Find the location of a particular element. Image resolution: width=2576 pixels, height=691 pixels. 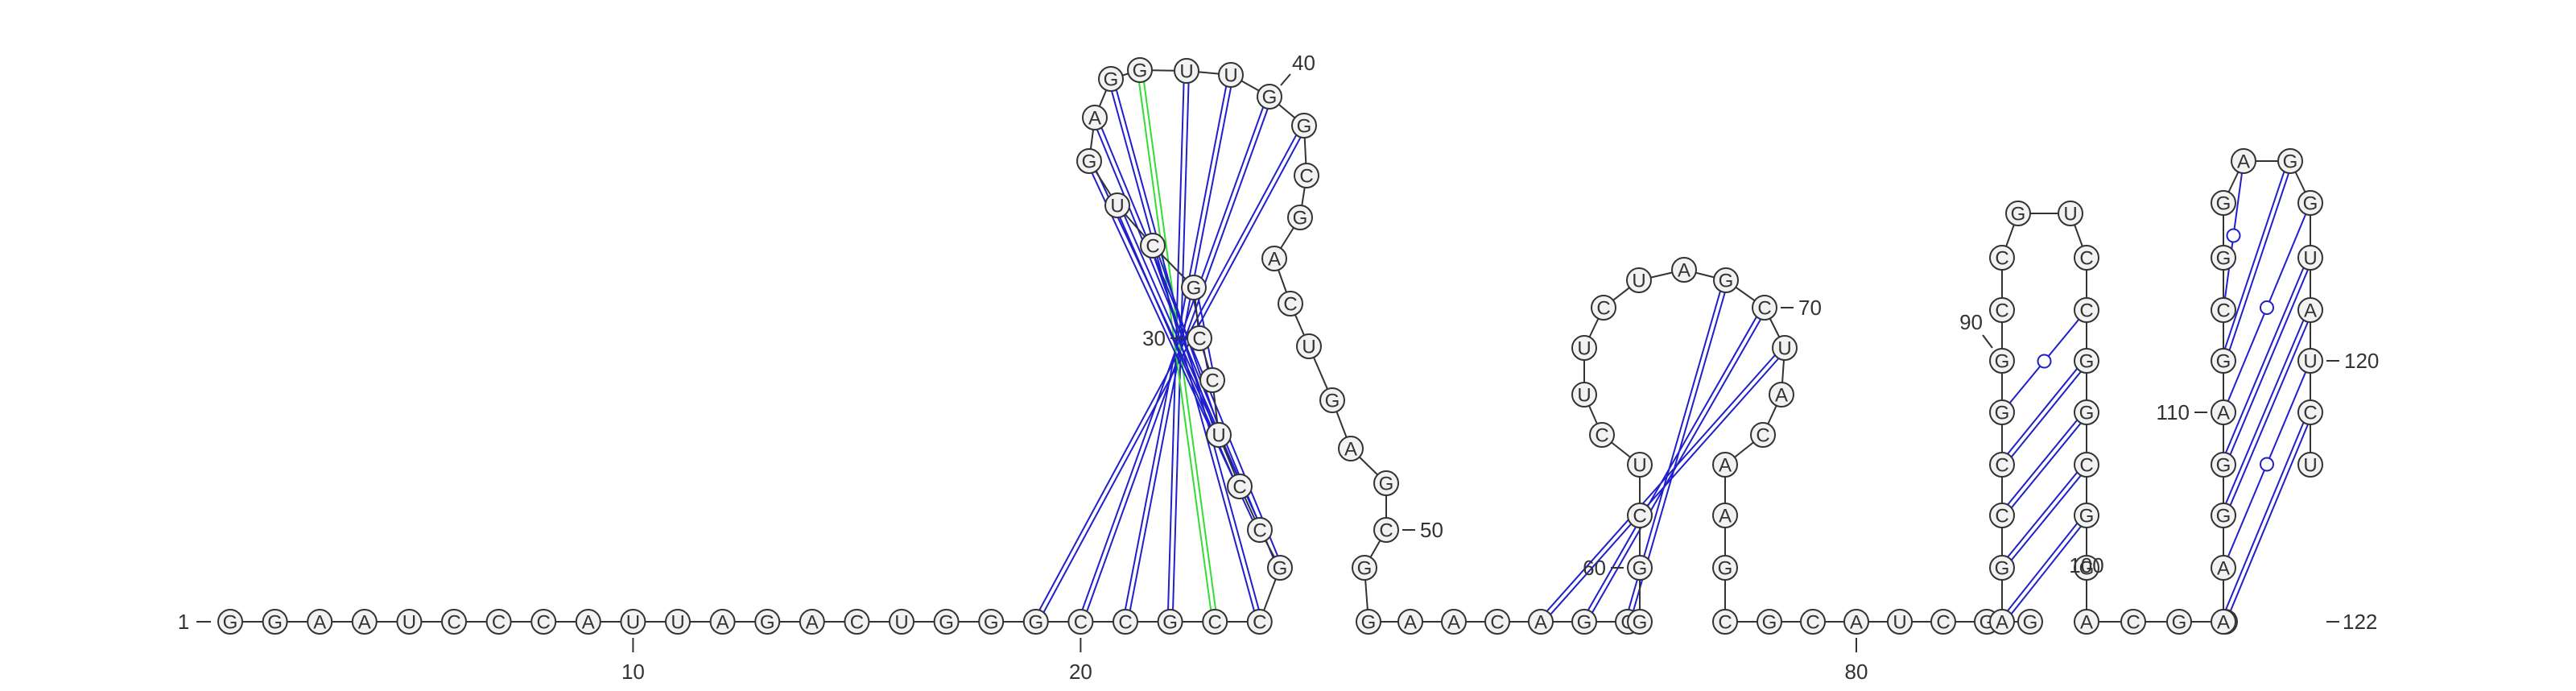

position-number-label: 100 is located at coordinates (2086, 565).